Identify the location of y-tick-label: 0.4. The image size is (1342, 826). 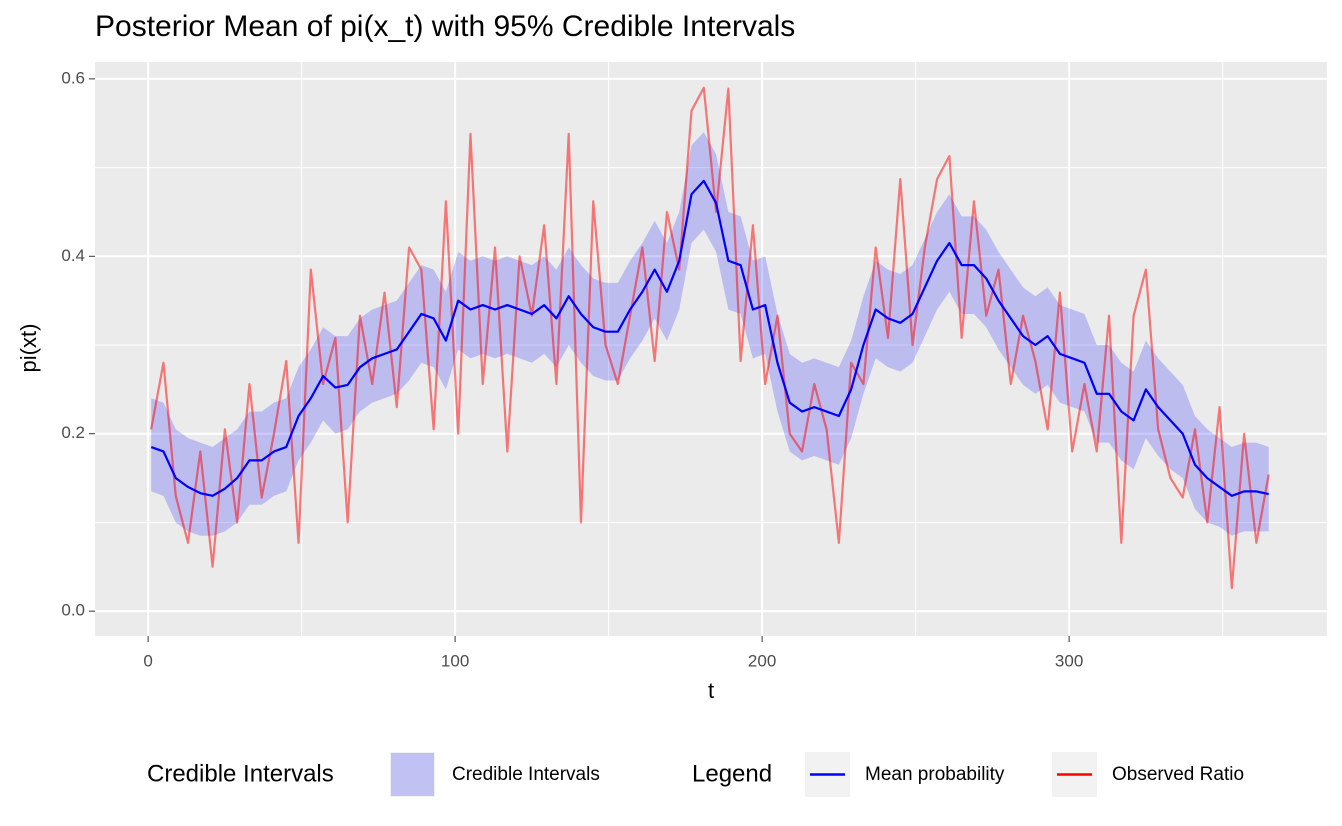
(73, 255).